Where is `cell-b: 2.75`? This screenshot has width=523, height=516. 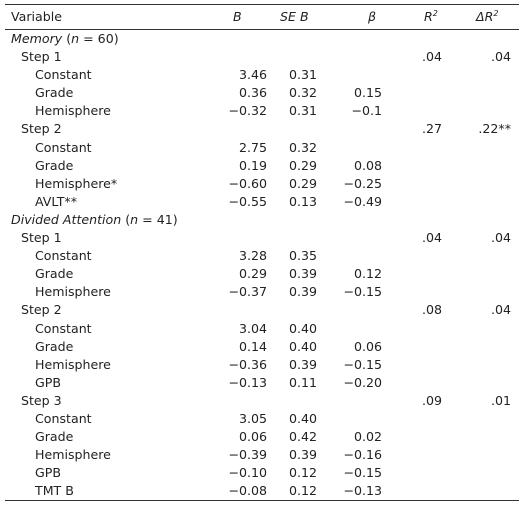 cell-b: 2.75 is located at coordinates (252, 147).